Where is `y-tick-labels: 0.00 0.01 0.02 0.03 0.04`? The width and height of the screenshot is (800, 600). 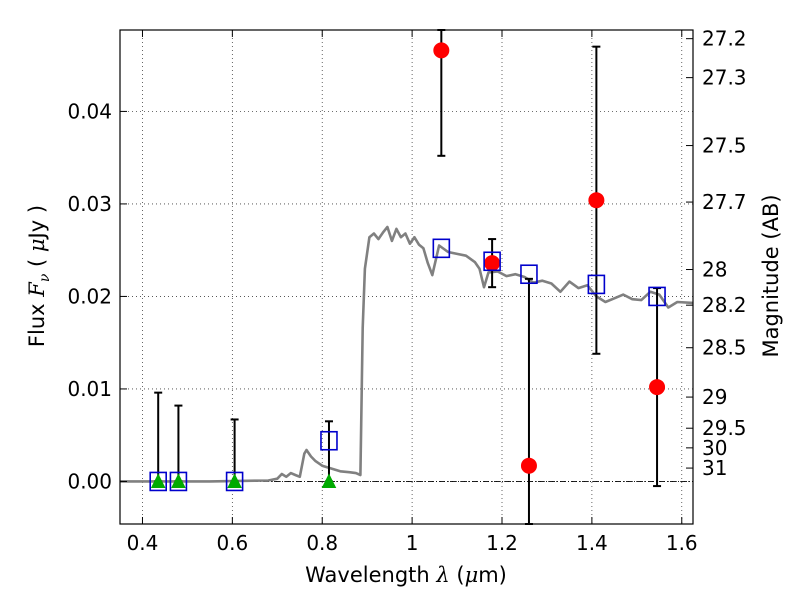
y-tick-labels: 0.00 0.01 0.02 0.03 0.04 is located at coordinates (89, 296).